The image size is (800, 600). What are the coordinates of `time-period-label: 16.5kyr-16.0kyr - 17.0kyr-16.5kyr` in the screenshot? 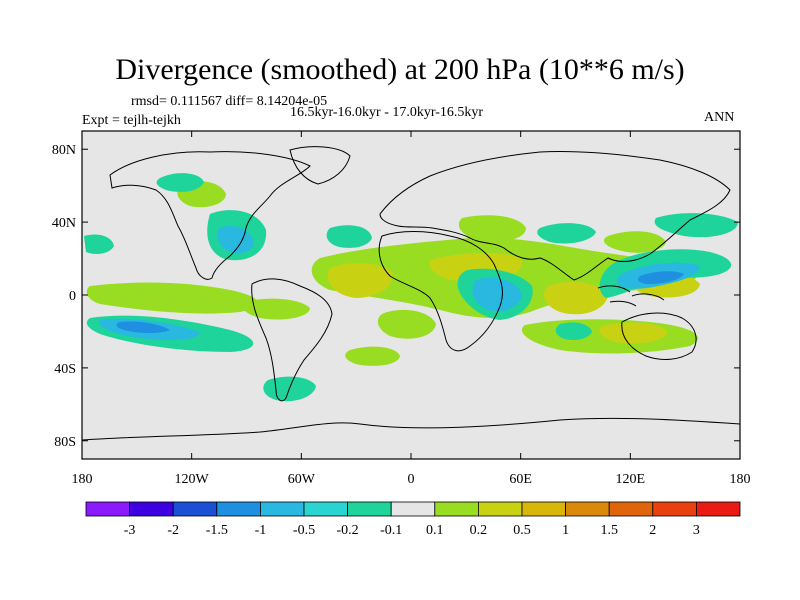 It's located at (387, 112).